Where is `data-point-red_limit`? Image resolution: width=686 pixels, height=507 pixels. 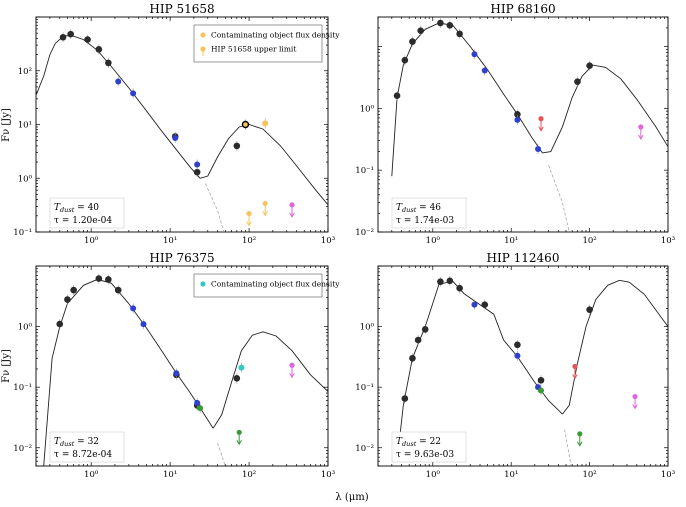 data-point-red_limit is located at coordinates (575, 366).